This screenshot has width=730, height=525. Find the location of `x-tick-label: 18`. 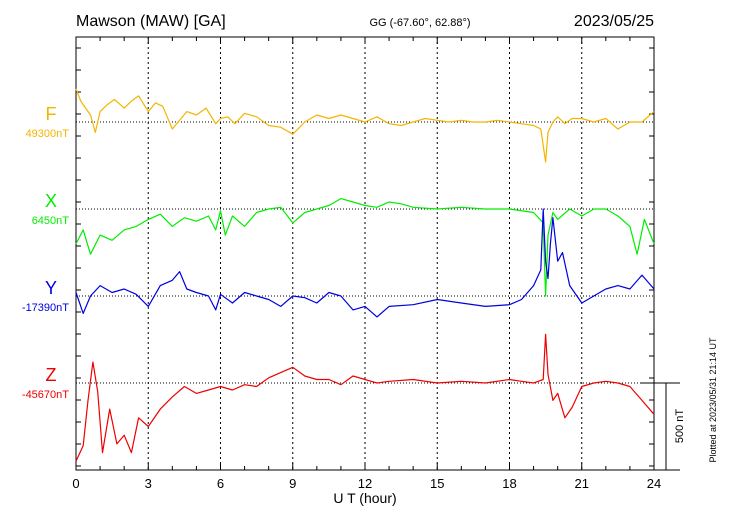

x-tick-label: 18 is located at coordinates (509, 483).